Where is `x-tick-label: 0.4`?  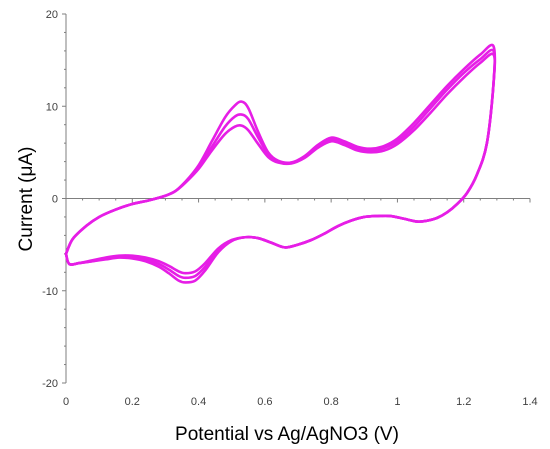 x-tick-label: 0.4 is located at coordinates (198, 402).